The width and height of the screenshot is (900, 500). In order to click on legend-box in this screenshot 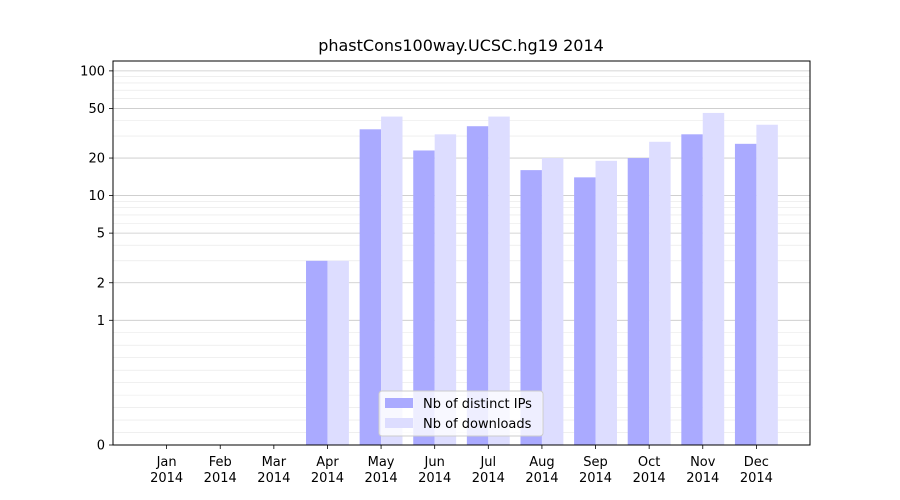, I will do `click(461, 413)`.